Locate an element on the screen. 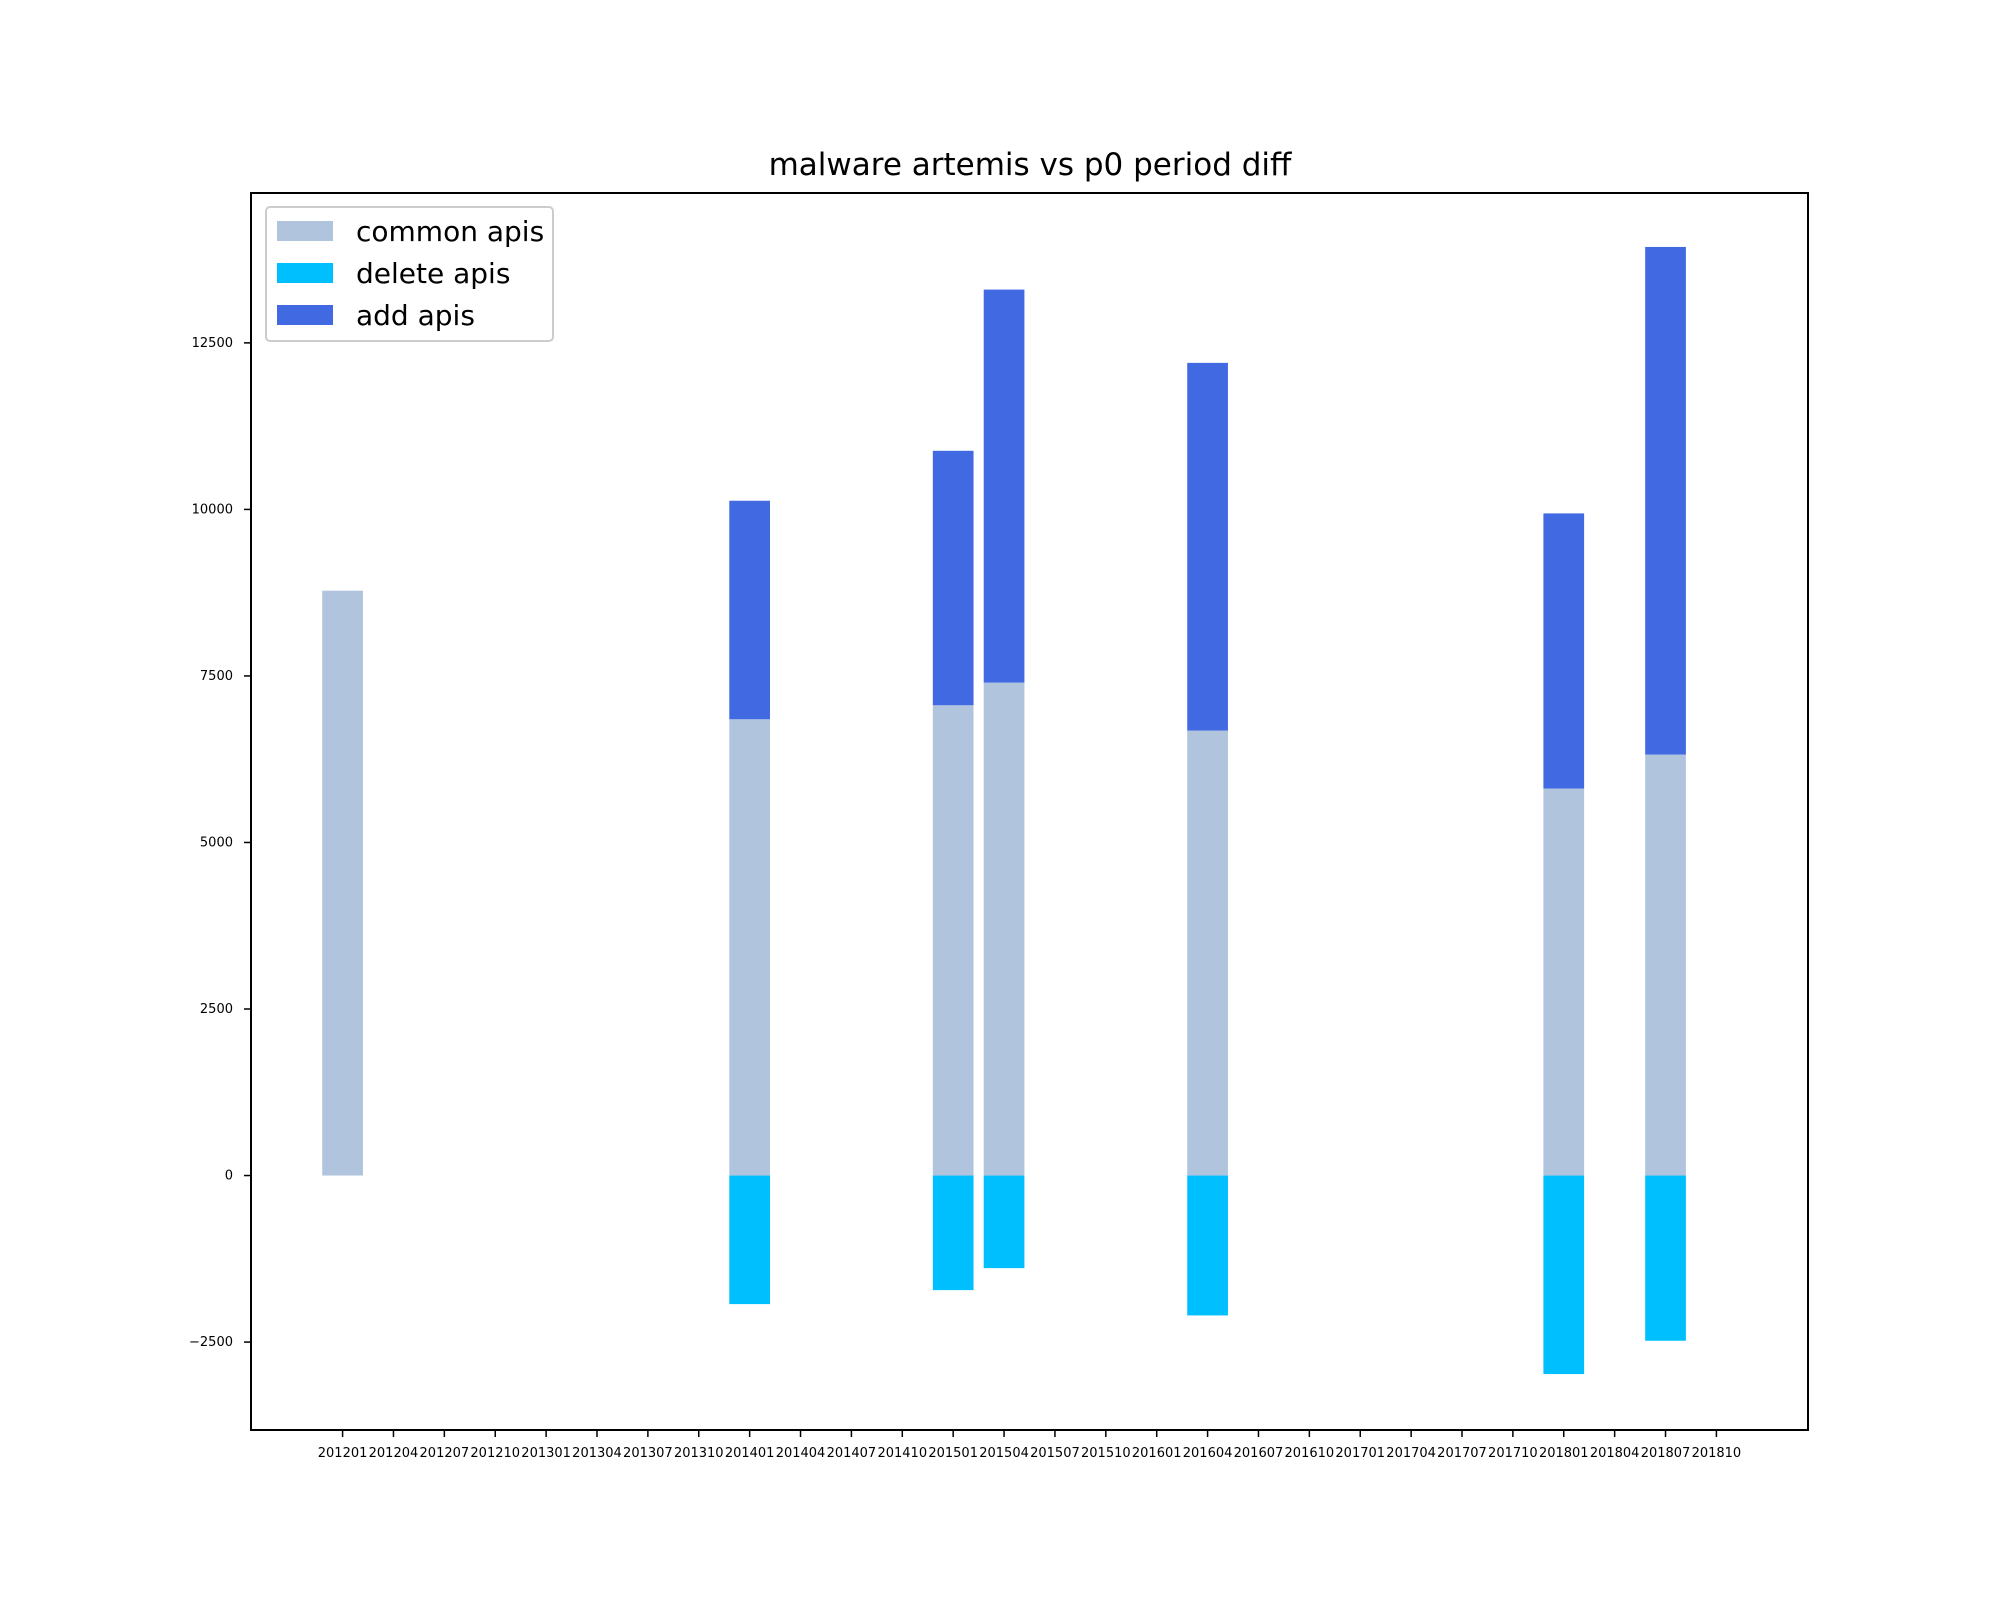 The image size is (2000, 1600). y-tick-label: 10000 is located at coordinates (212, 509).